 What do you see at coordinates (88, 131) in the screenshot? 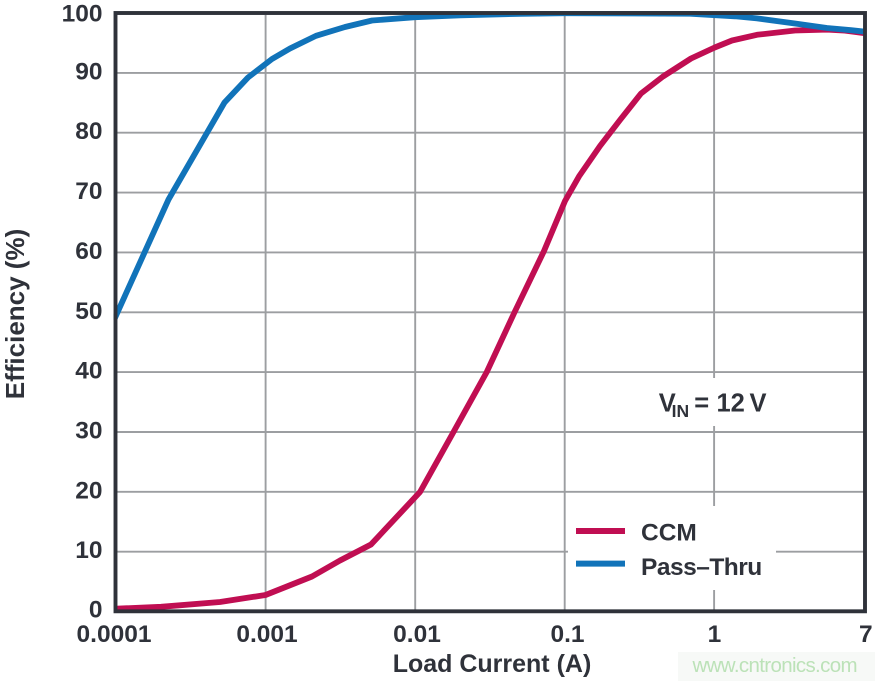
I see `svg-text: 80` at bounding box center [88, 131].